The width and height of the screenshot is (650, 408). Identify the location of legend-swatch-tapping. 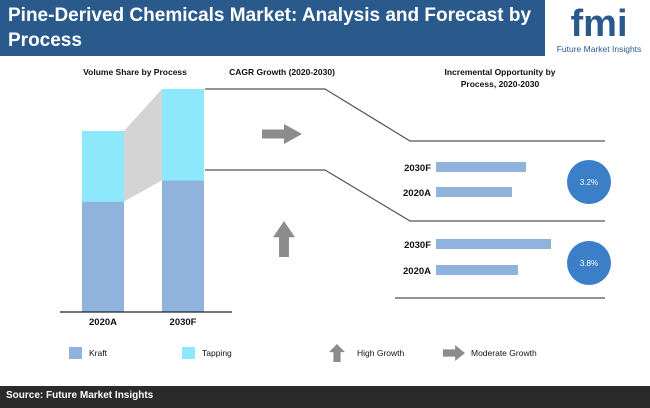
(188, 353).